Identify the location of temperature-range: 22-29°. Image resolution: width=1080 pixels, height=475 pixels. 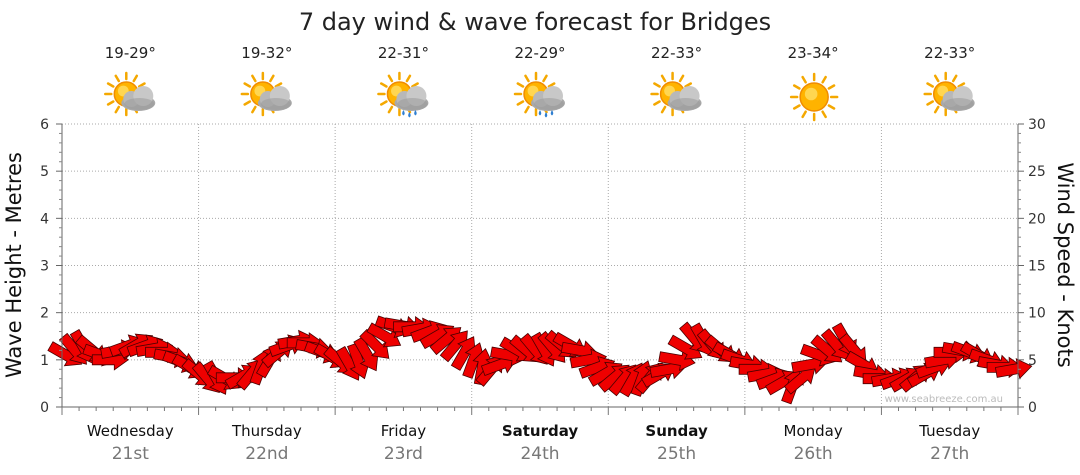
(539, 53).